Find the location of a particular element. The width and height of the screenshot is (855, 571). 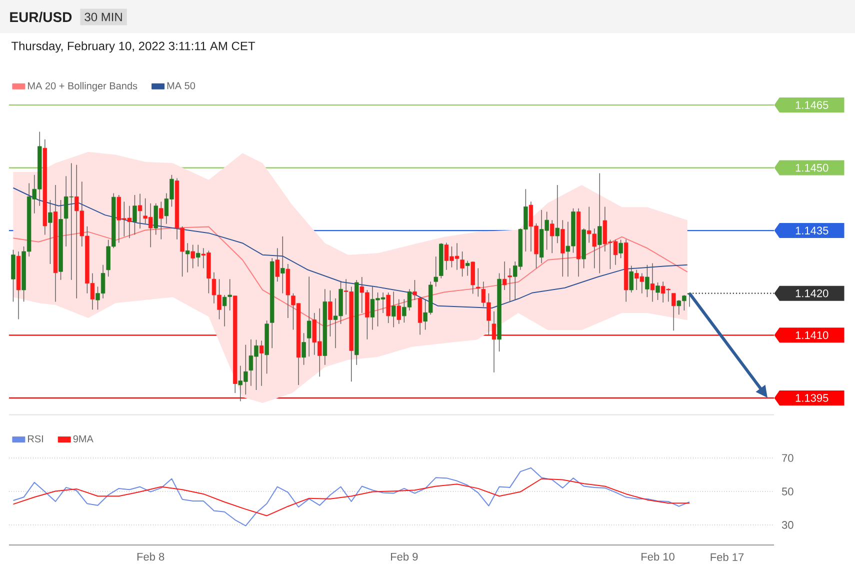

y-tick-label: 30 is located at coordinates (788, 525).